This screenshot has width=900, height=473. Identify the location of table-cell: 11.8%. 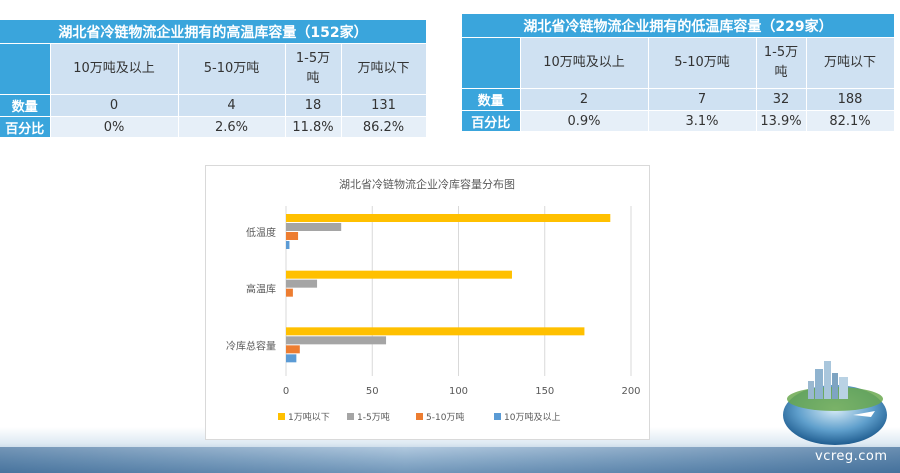
(313, 126).